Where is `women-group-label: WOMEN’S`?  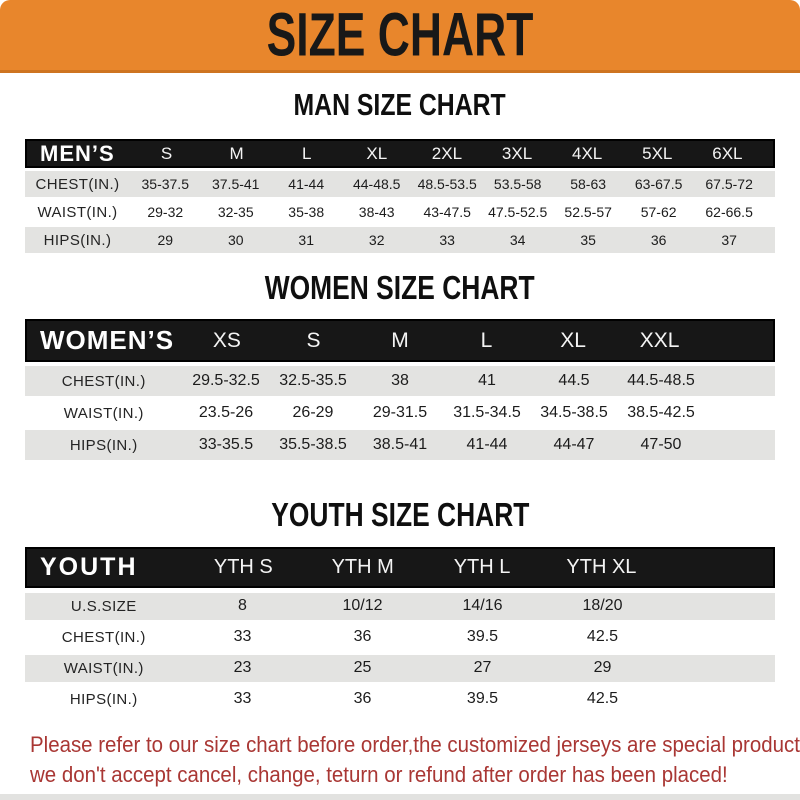
women-group-label: WOMEN’S is located at coordinates (107, 340).